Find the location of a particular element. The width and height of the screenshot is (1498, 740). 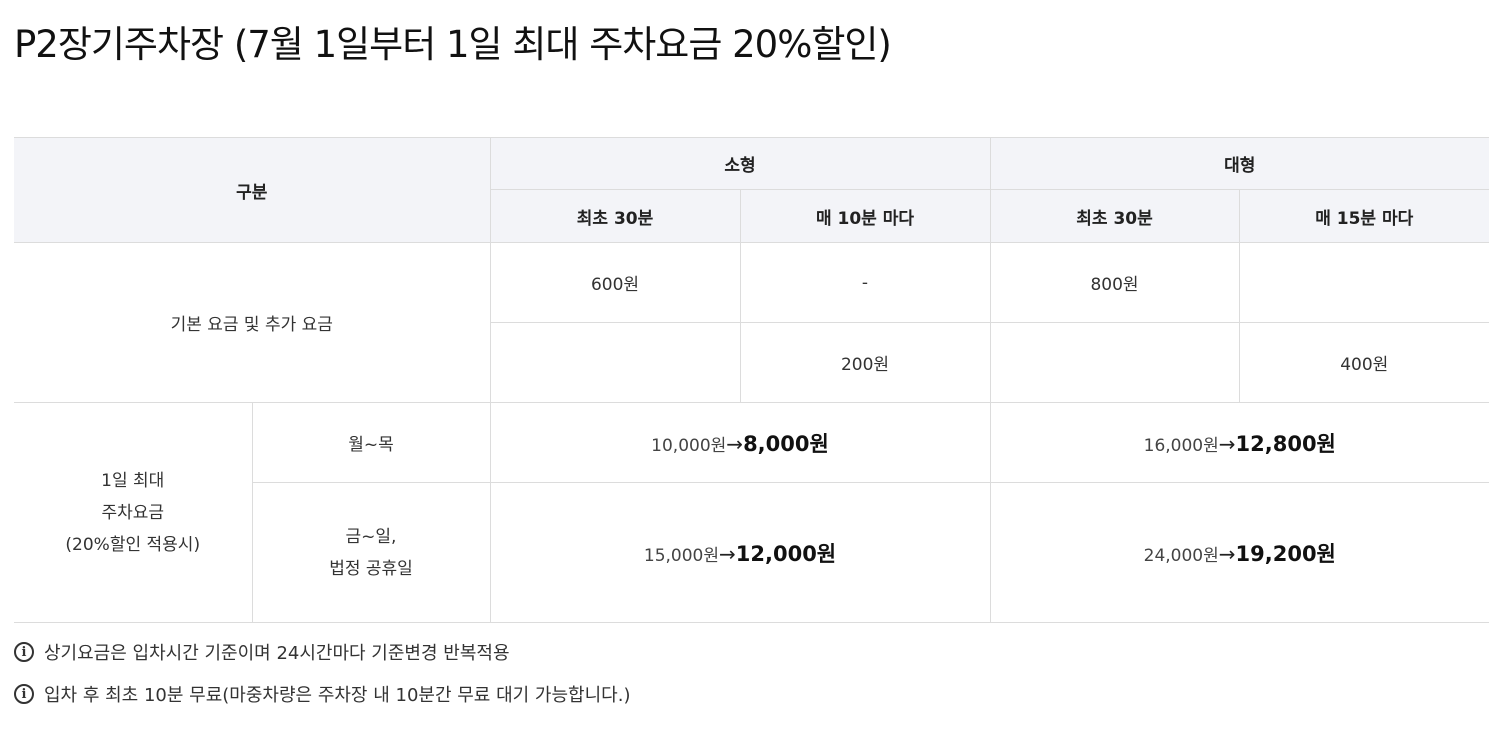

header-small-vehicle: 소형 is located at coordinates (740, 163).